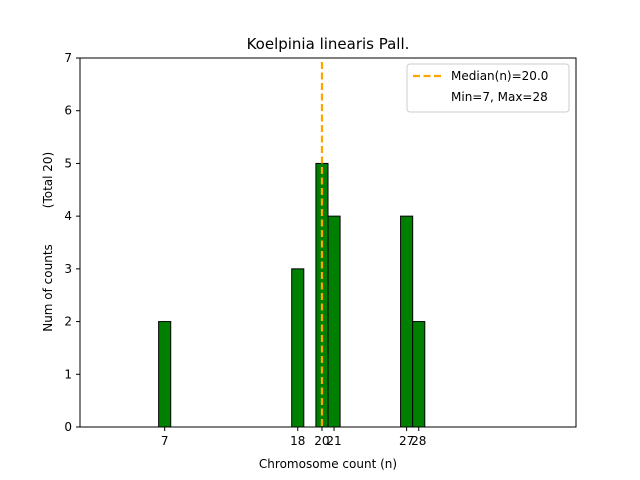  I want to click on y-tick-label-3: 3, so click(68, 269).